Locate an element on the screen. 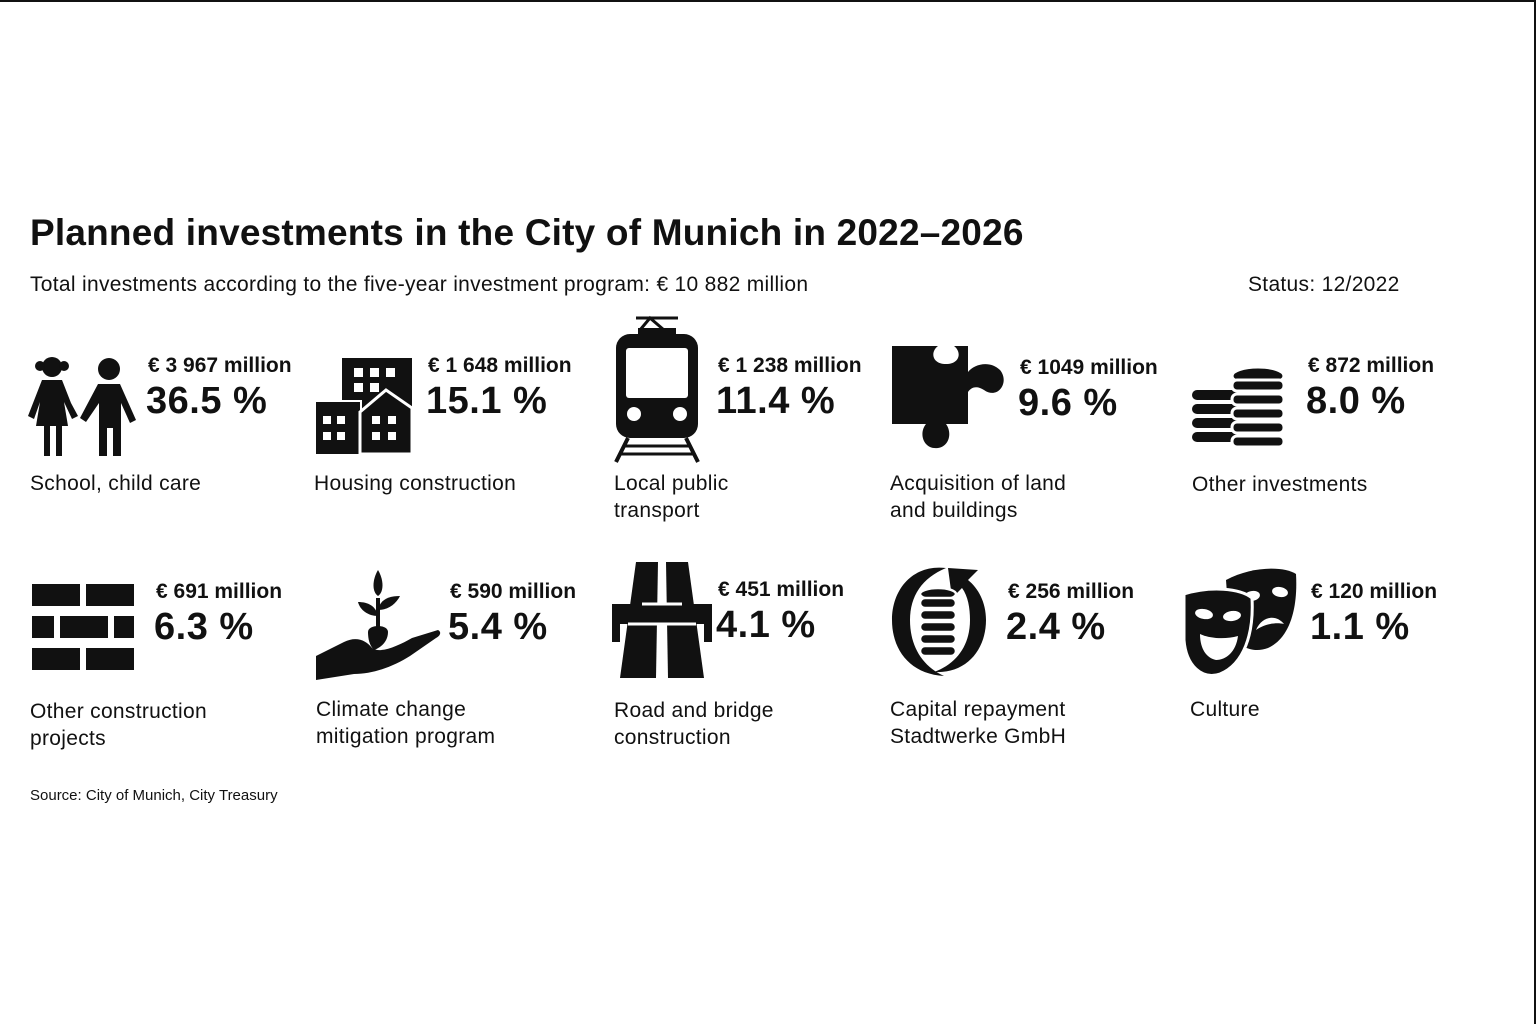 The height and width of the screenshot is (1024, 1536). investment-item-other-investments: € 872 million 8.0 % Other investments is located at coordinates (1330, 420).